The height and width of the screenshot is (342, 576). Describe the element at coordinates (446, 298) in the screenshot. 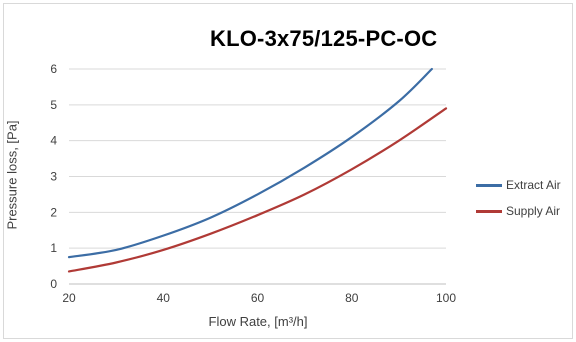

I see `x-tick-label-100: 100` at that location.